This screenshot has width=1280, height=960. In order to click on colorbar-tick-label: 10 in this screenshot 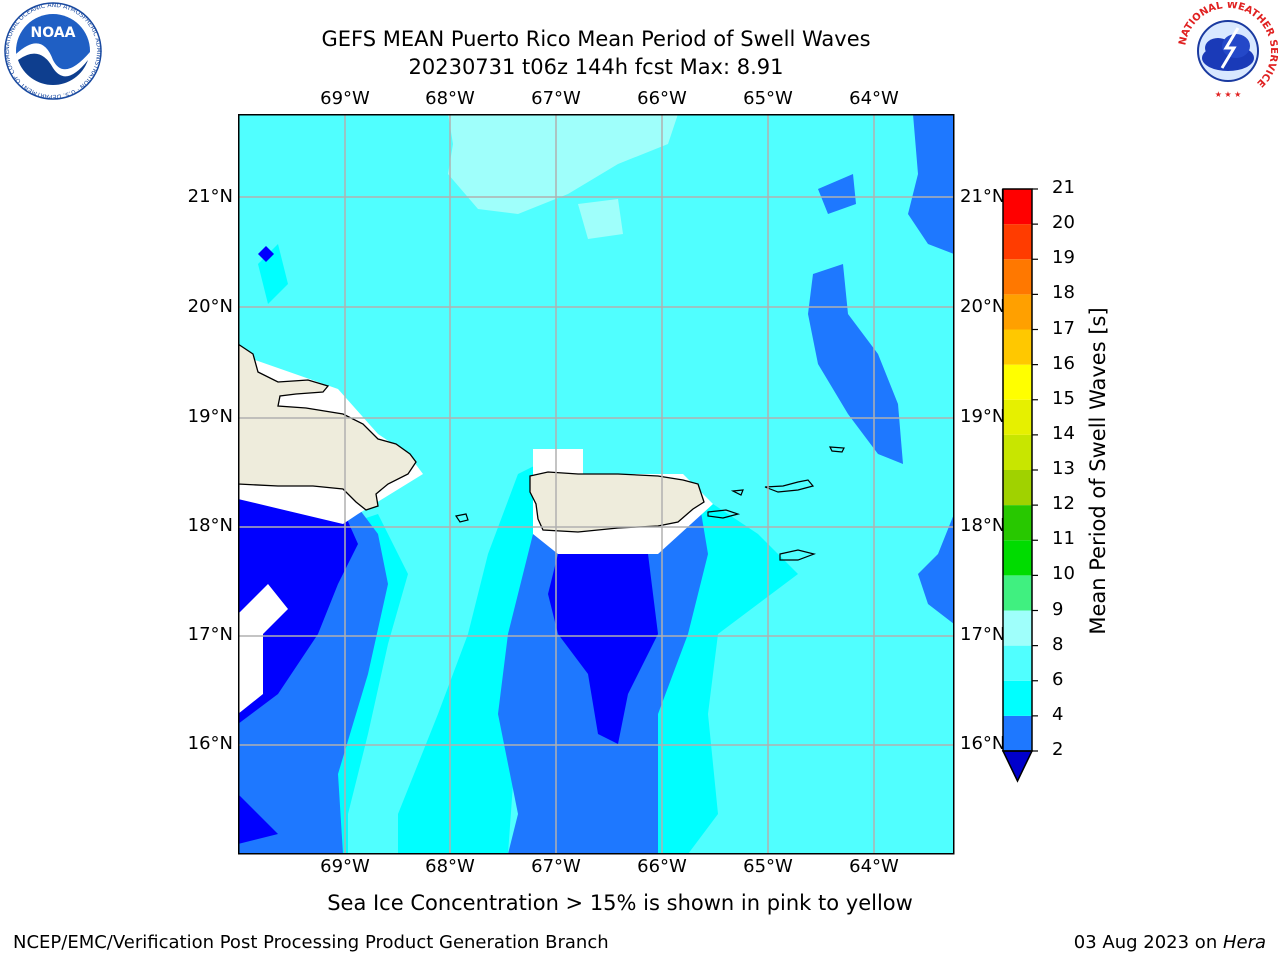, I will do `click(1063, 574)`.